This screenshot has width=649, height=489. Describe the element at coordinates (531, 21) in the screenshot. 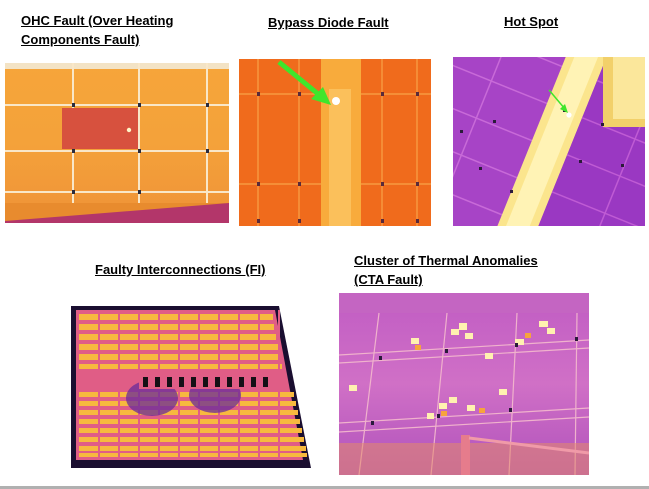

I see `caption-hotspot: Hot Spot` at that location.